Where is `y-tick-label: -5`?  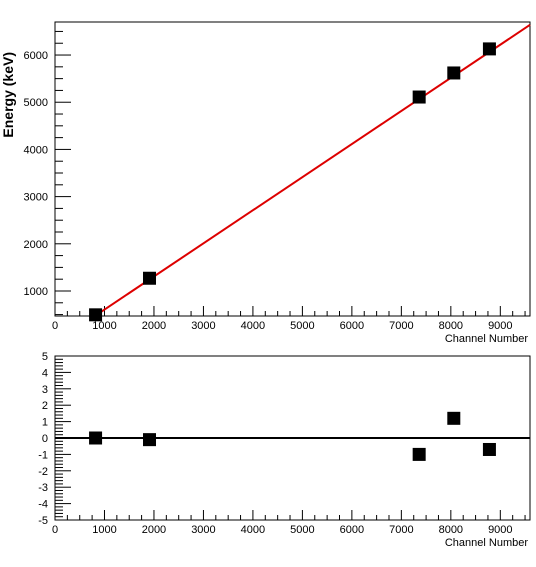
y-tick-label: -5 is located at coordinates (43, 521).